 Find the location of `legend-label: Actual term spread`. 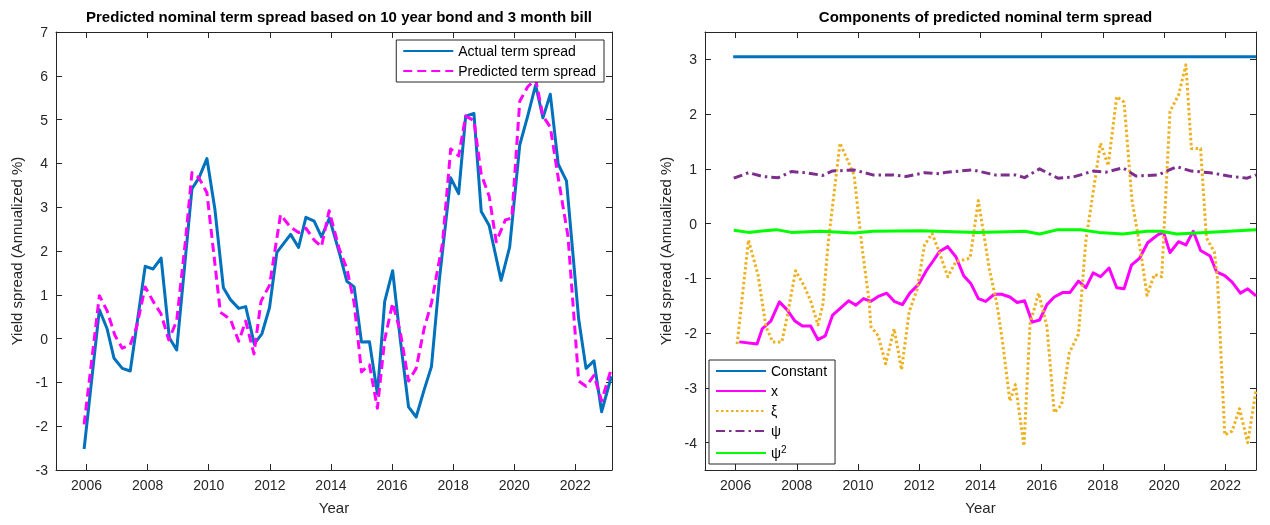

legend-label: Actual term spread is located at coordinates (517, 51).